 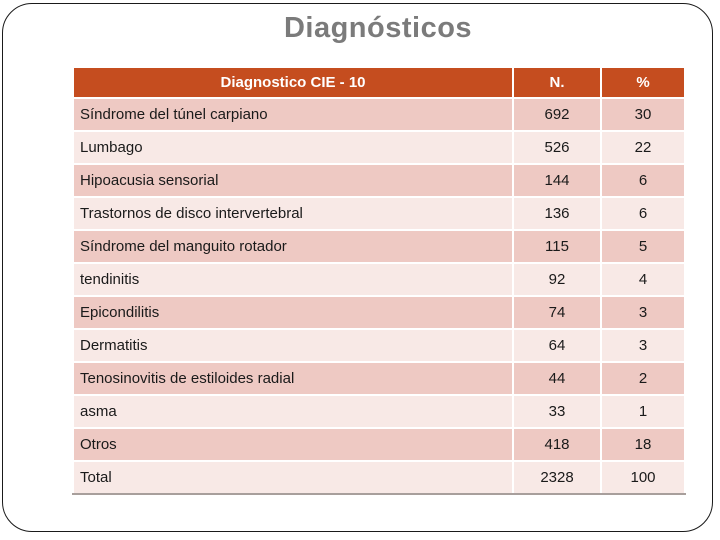 What do you see at coordinates (293, 147) in the screenshot?
I see `cell-diagnosis: Lumbago` at bounding box center [293, 147].